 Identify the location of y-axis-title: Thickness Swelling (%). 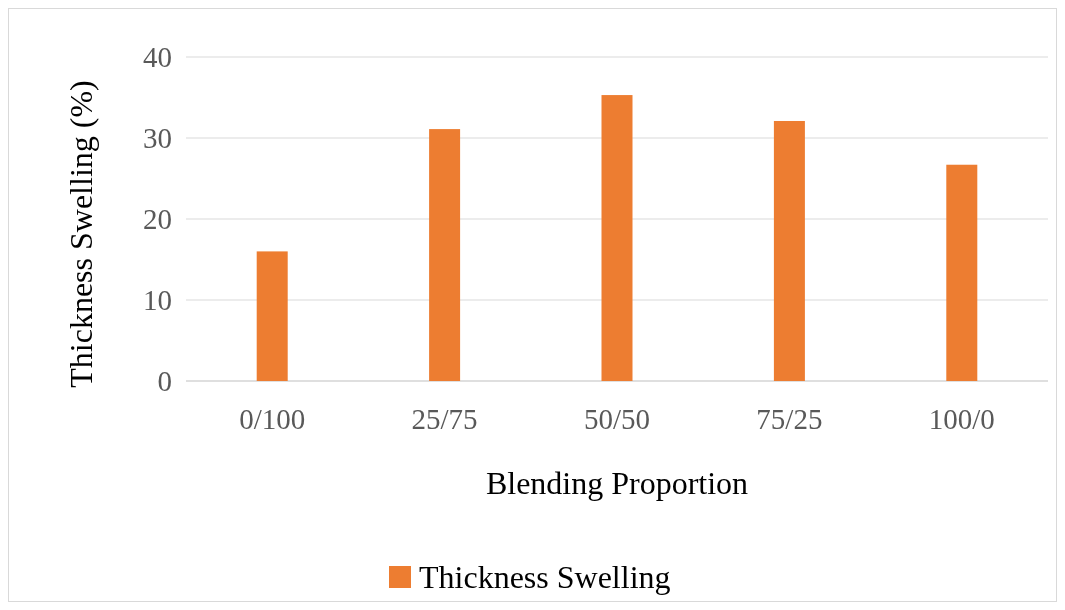
(81, 234).